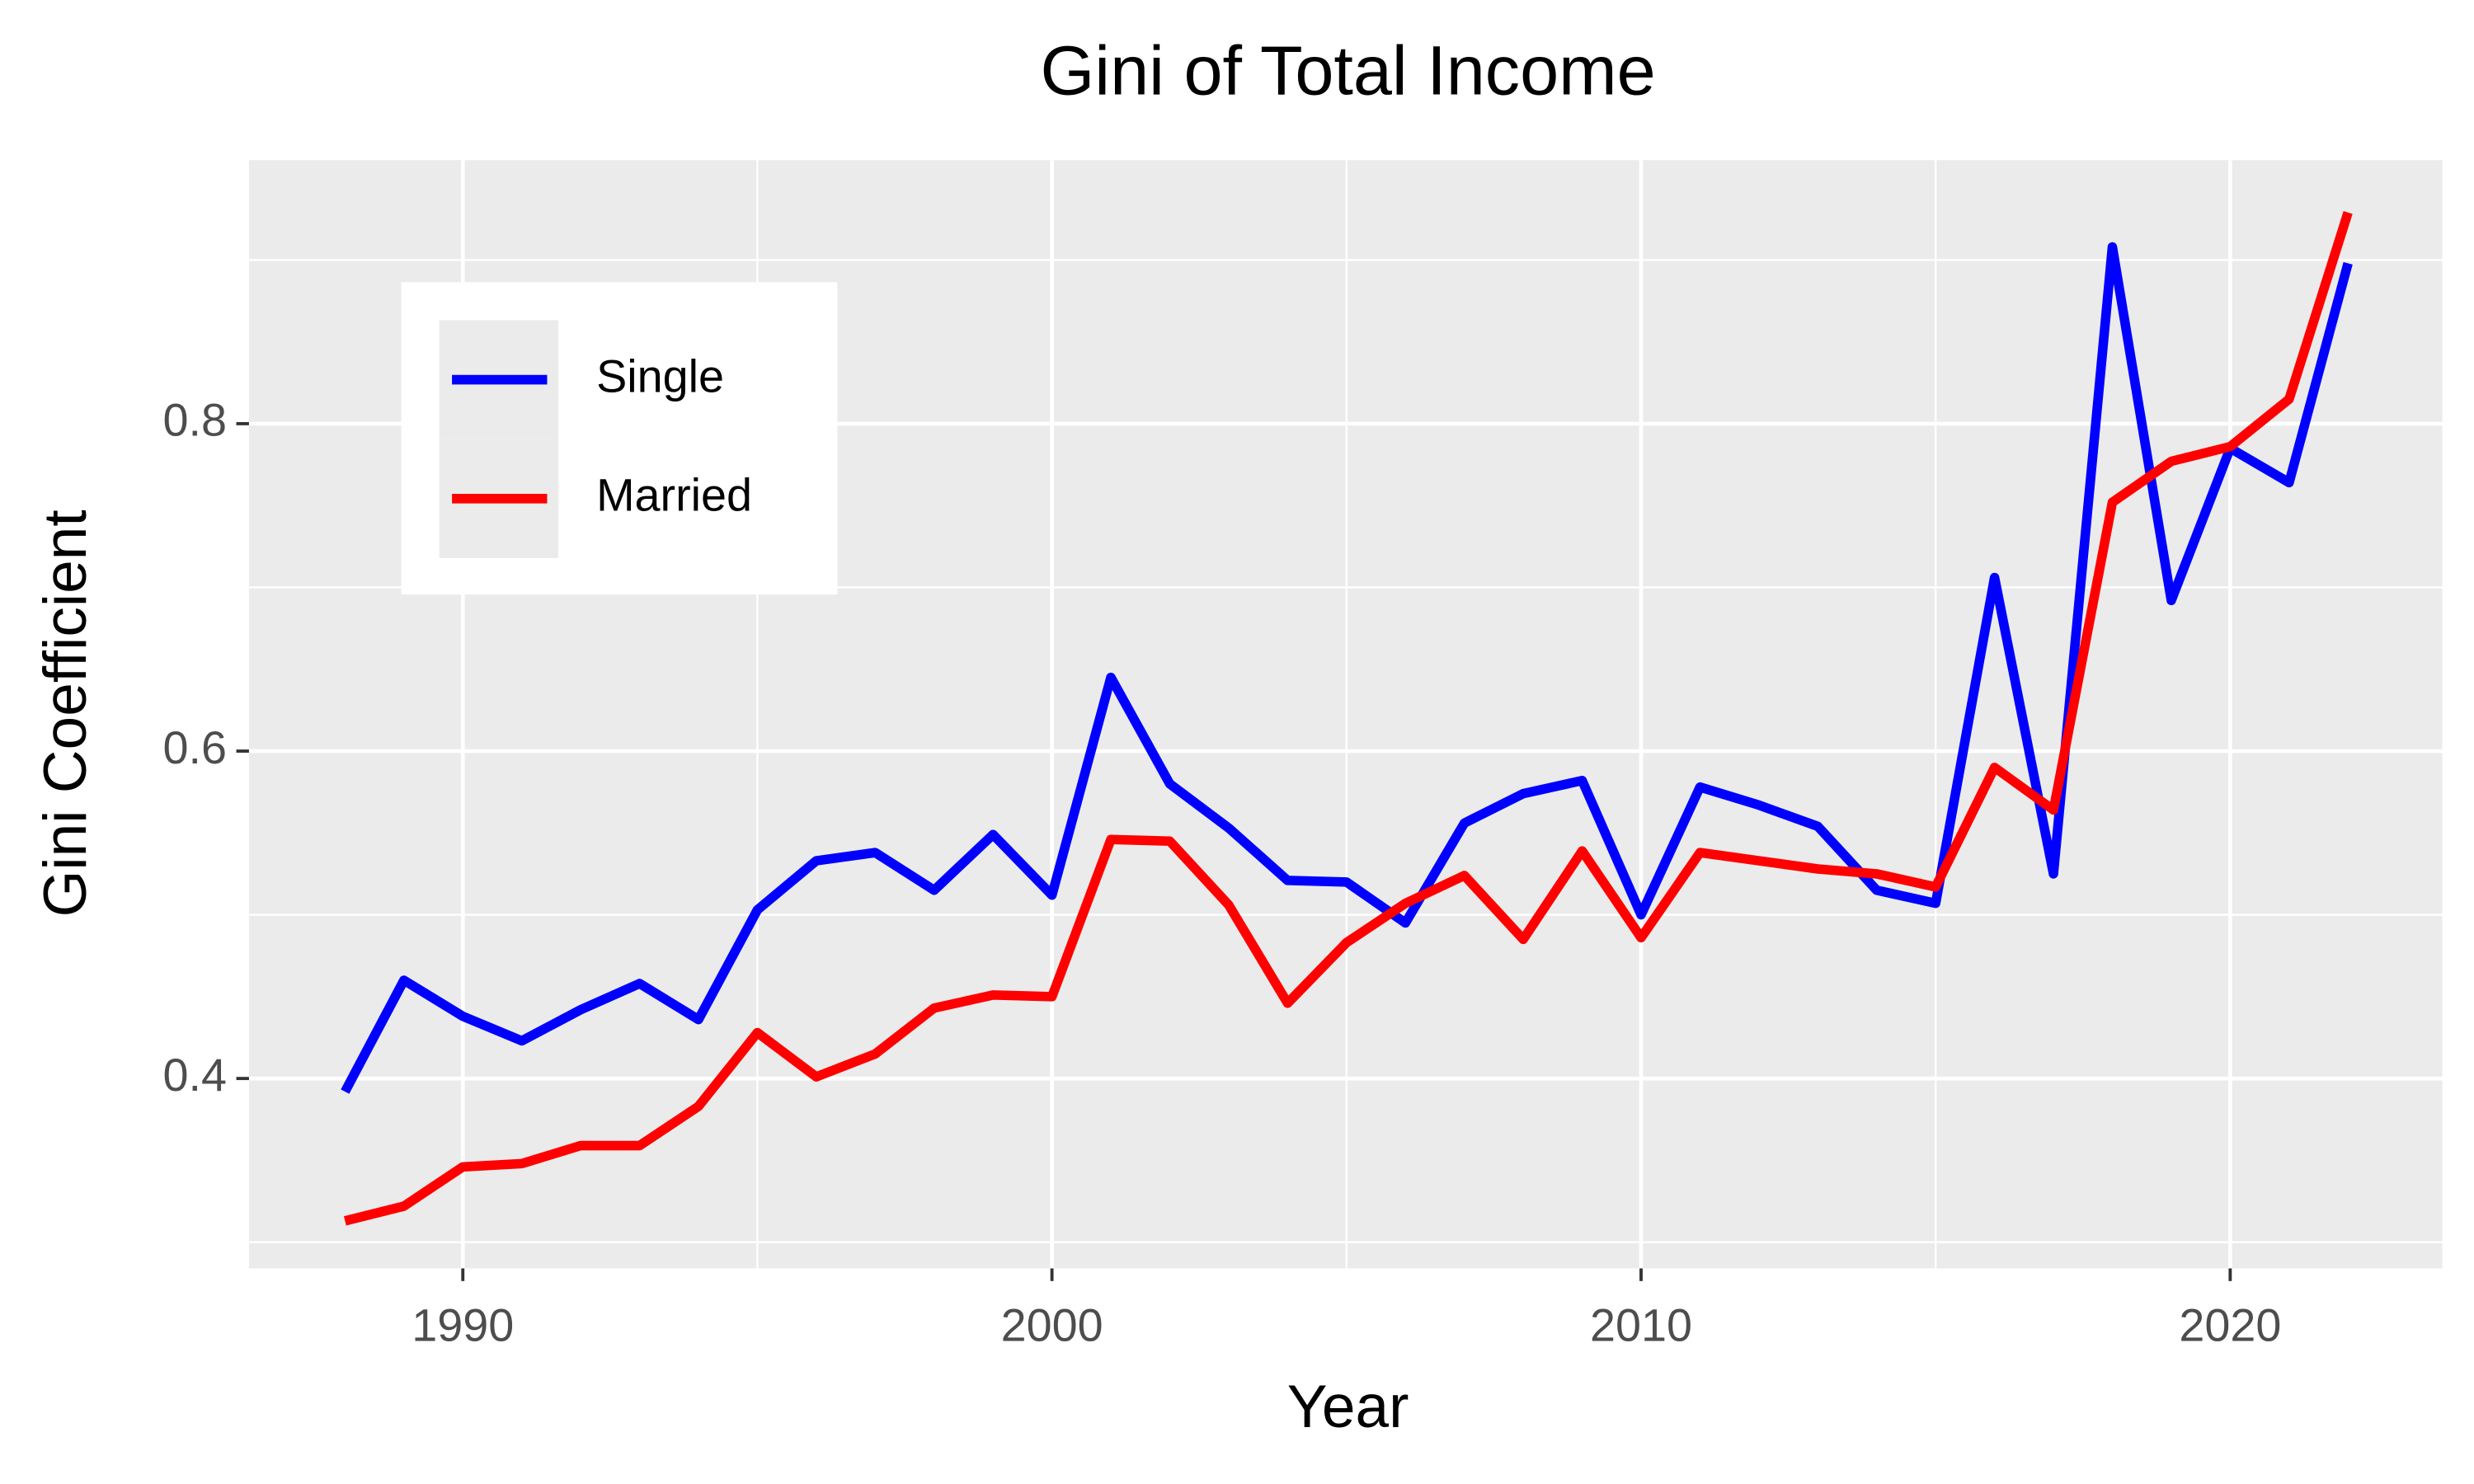  What do you see at coordinates (2230, 1324) in the screenshot?
I see `x-tick-label: 2020` at bounding box center [2230, 1324].